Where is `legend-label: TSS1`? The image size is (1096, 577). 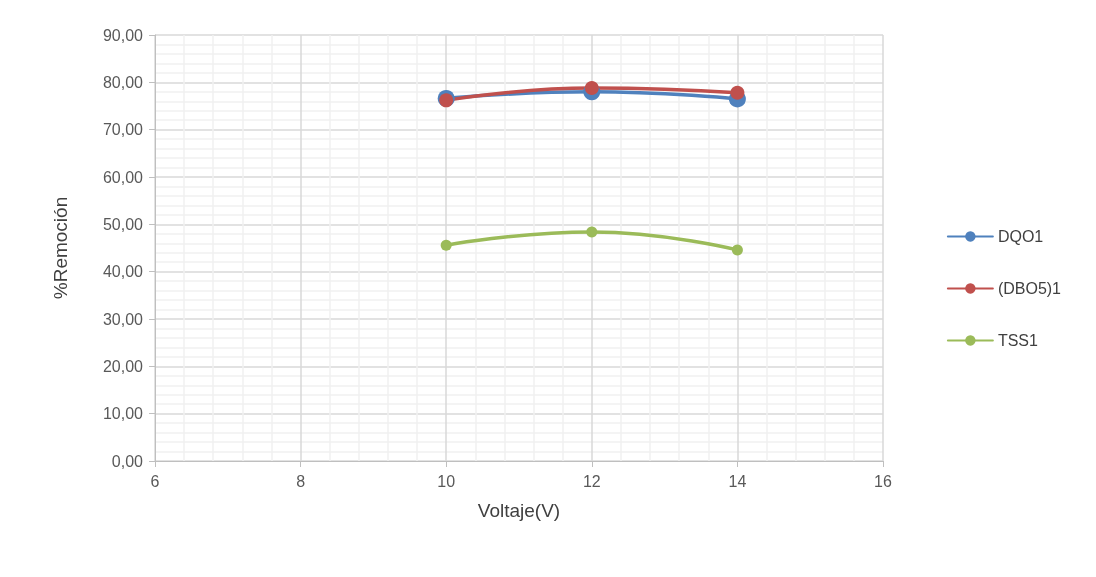
legend-label: TSS1 is located at coordinates (1017, 340).